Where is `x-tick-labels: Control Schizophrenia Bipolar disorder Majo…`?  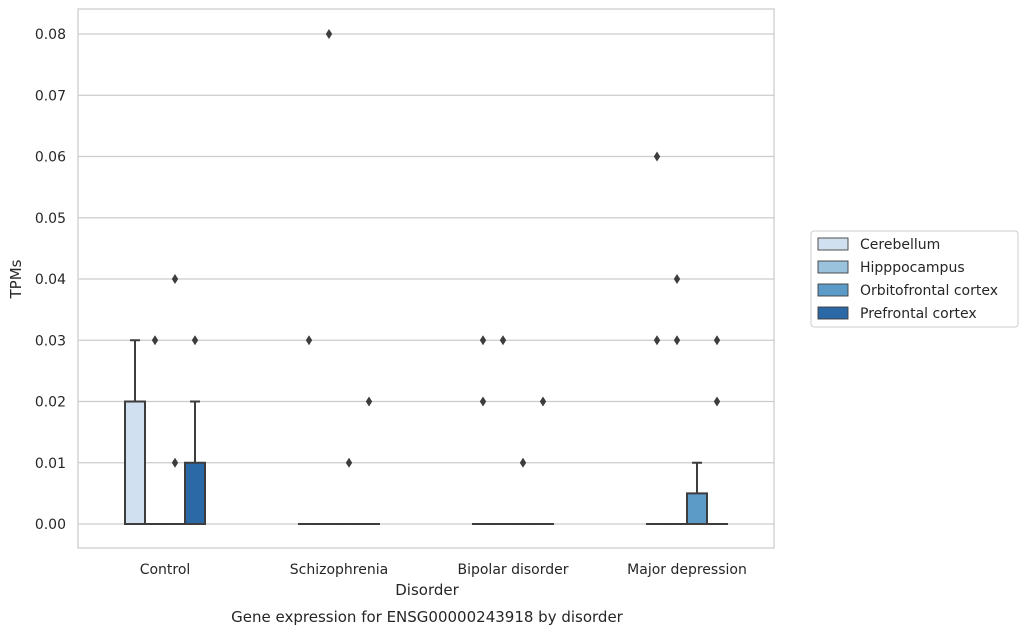
x-tick-labels: Control Schizophrenia Bipolar disorder Majo… is located at coordinates (443, 570).